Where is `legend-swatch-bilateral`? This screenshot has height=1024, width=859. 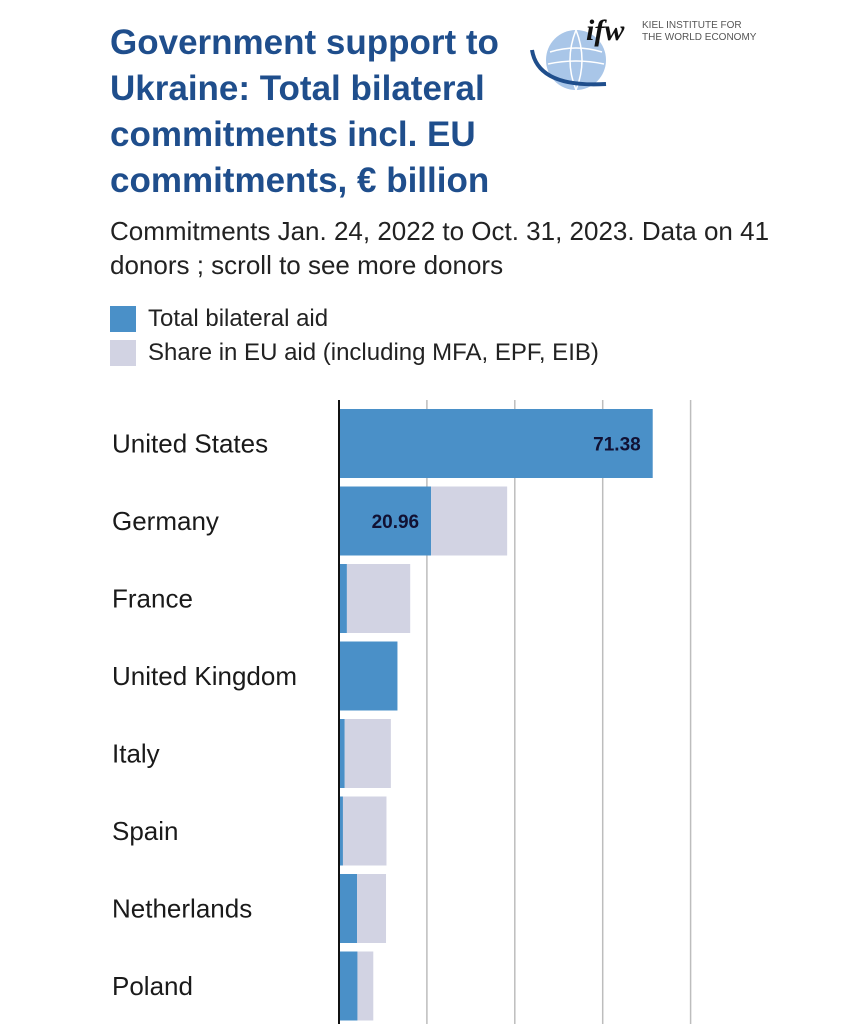
legend-swatch-bilateral is located at coordinates (123, 319).